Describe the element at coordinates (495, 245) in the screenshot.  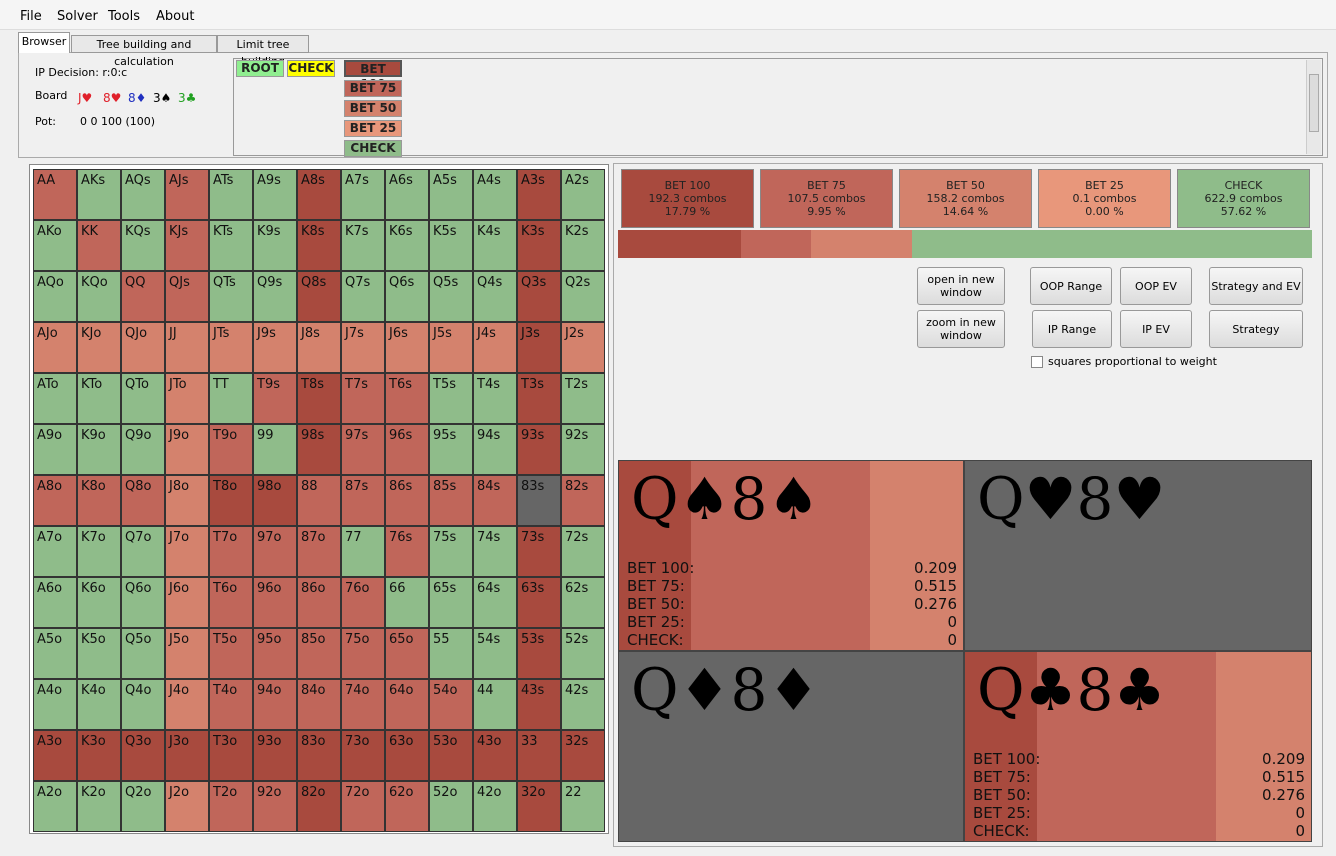
I see `hand-cell: K4s` at that location.